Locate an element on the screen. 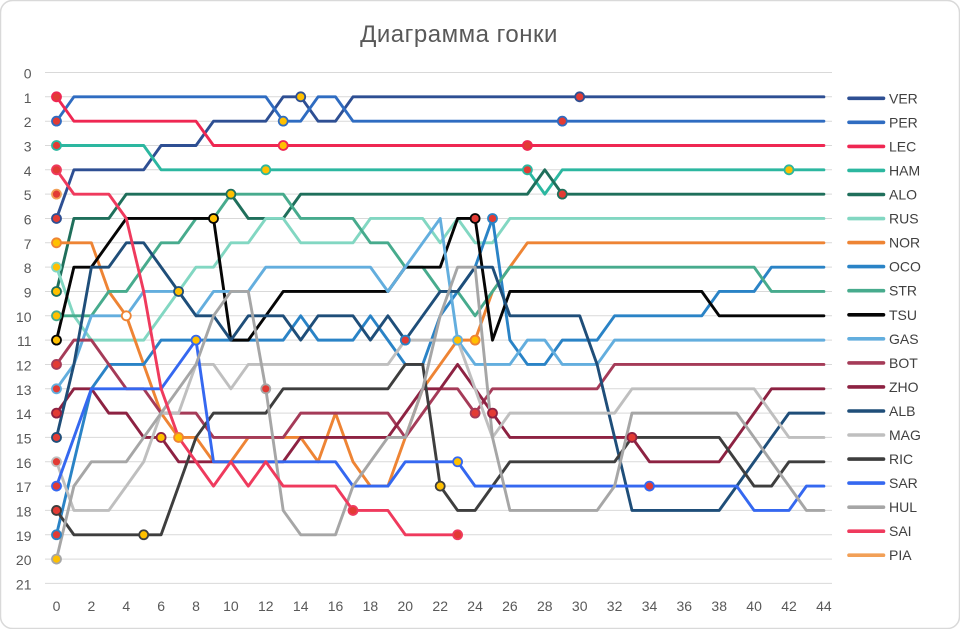  svg-text: 44 is located at coordinates (824, 606).